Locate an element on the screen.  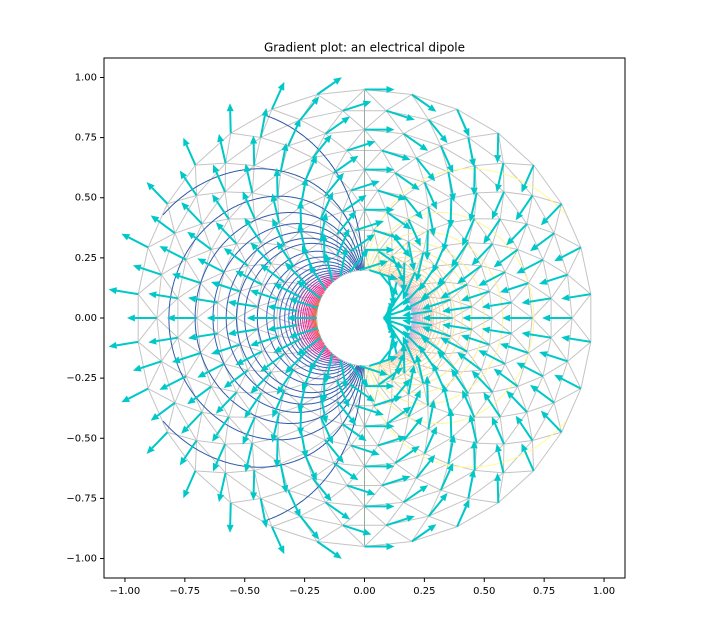
x-tick-label: 0.25 is located at coordinates (424, 591).